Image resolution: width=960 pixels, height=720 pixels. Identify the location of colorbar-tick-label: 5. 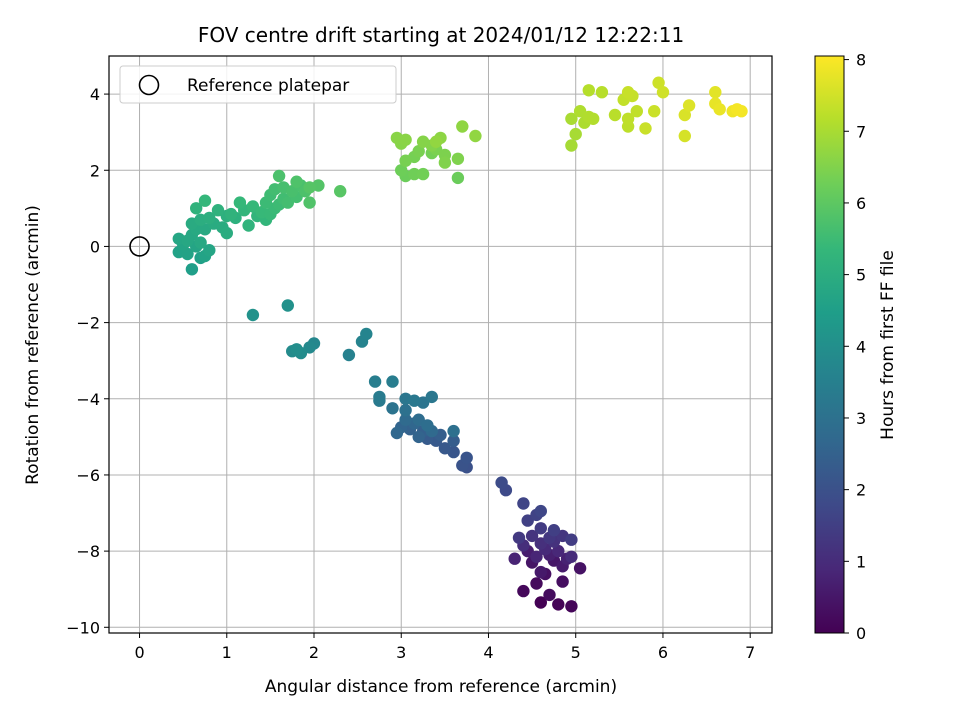
(861, 275).